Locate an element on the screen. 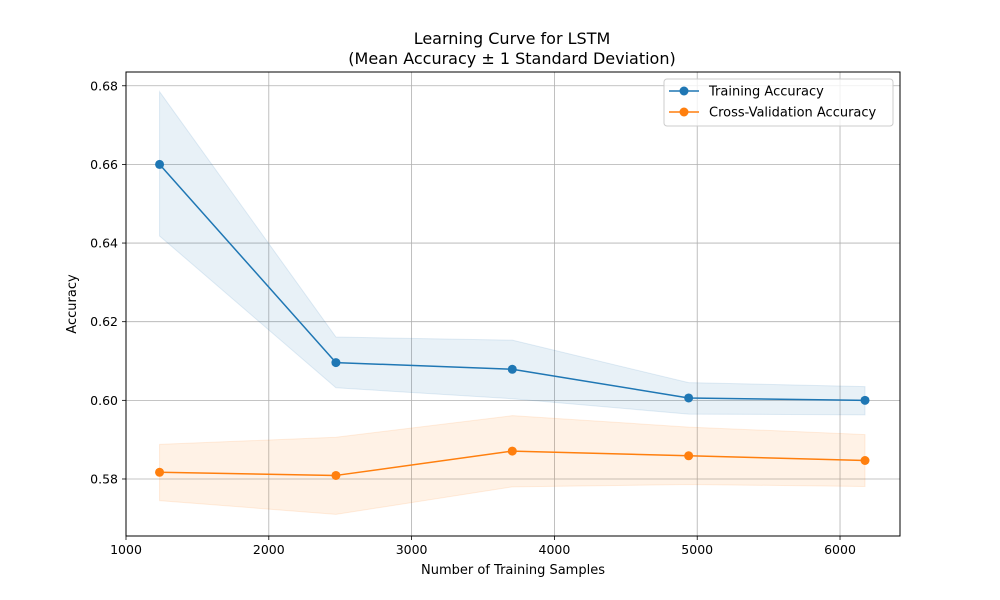 The image size is (1000, 600). legend-marker-cross-validation is located at coordinates (684, 112).